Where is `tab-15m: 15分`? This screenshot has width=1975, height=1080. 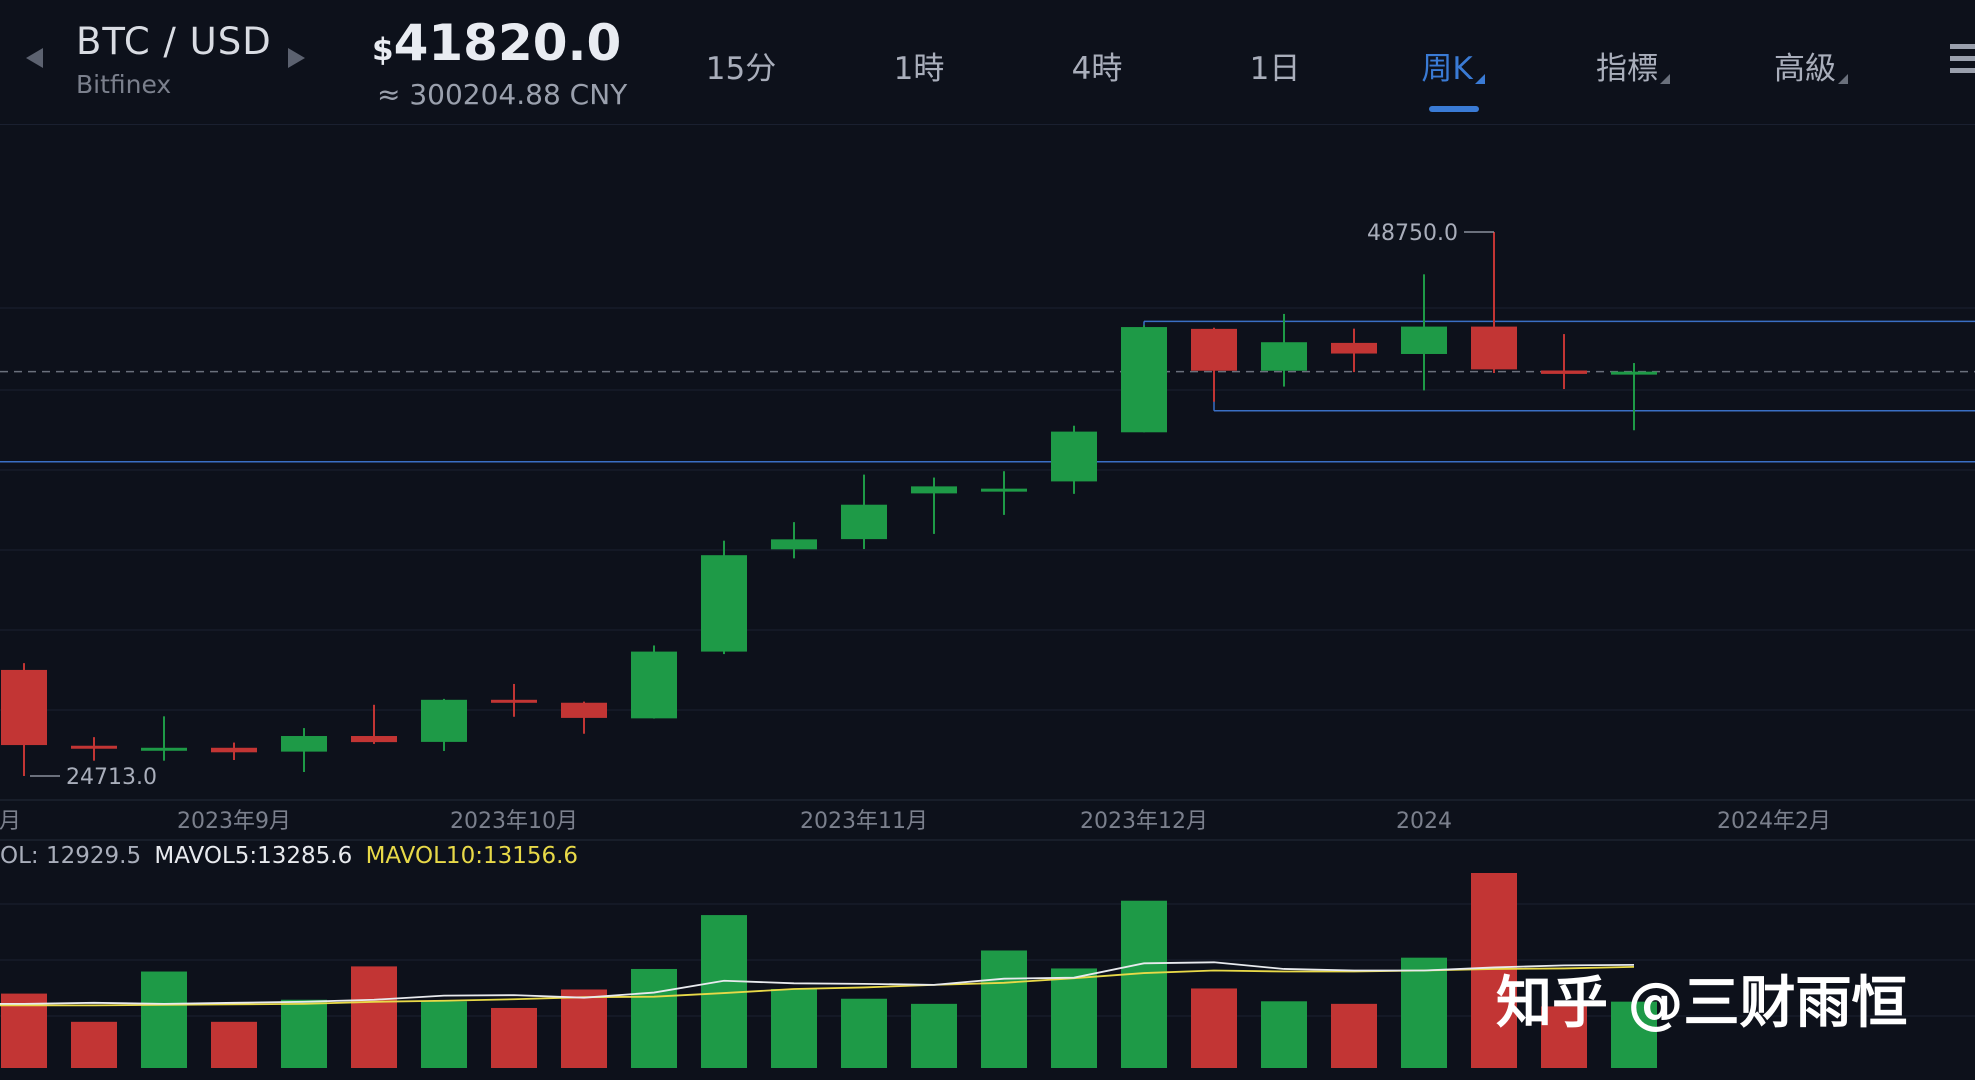
tab-15m: 15分 is located at coordinates (741, 69).